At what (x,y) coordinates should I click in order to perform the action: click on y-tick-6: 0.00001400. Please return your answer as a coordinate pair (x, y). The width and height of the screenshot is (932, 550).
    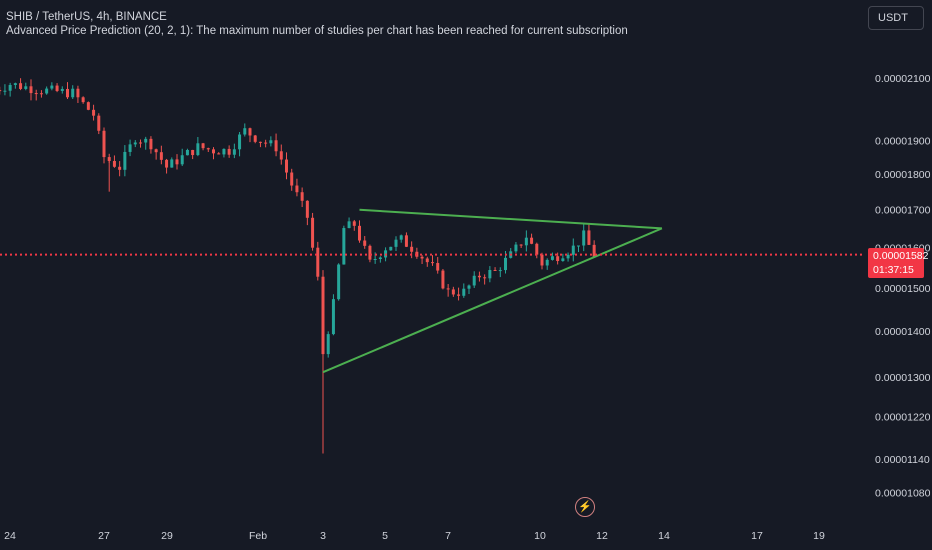
    Looking at the image, I should click on (903, 332).